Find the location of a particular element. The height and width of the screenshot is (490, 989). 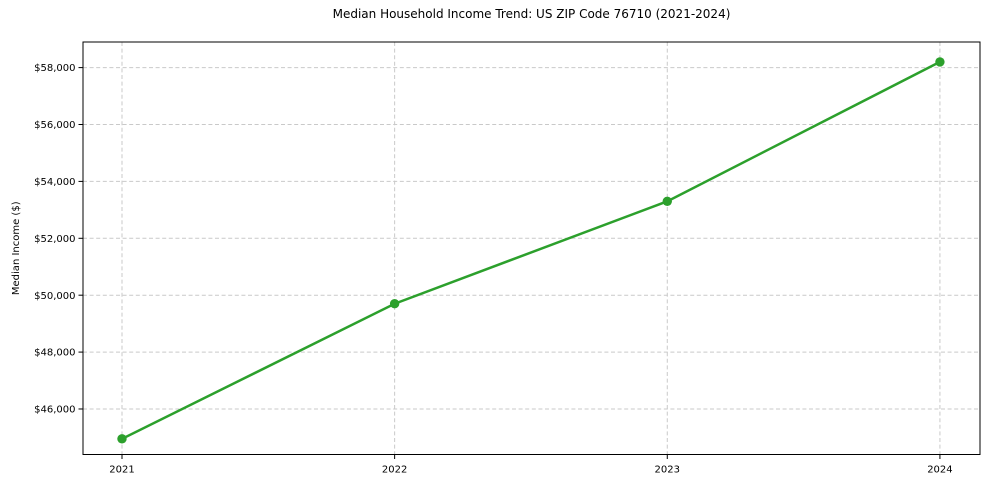

x-tick-label: 2023 is located at coordinates (667, 470).